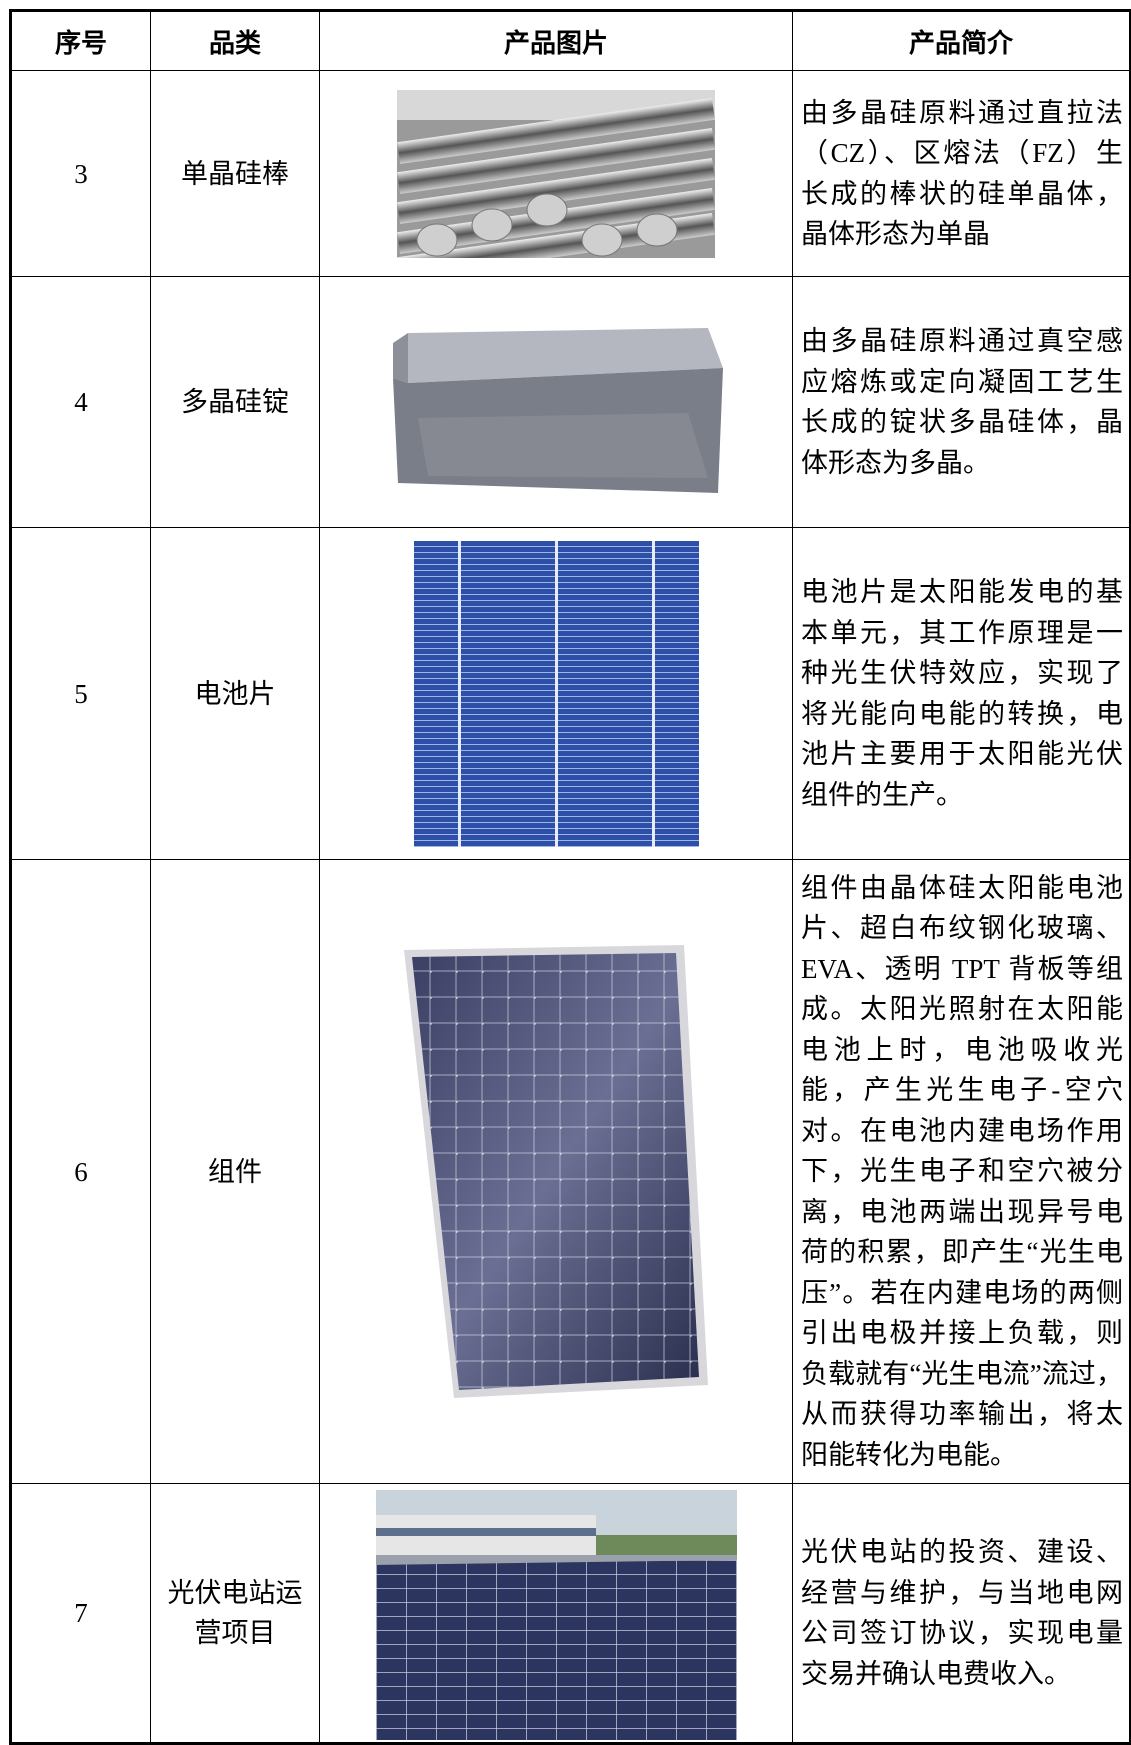 The image size is (1131, 1745). I want to click on category: 多晶硅锭, so click(235, 402).